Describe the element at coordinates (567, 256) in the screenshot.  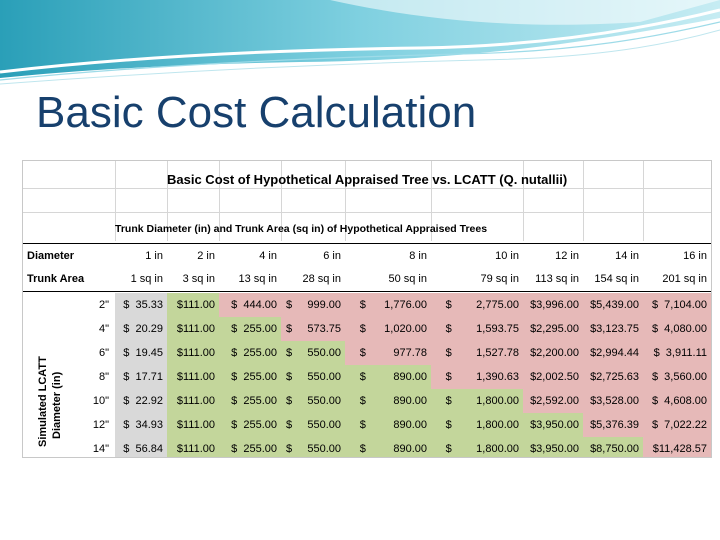
I see `diameter-value: 12 in` at that location.